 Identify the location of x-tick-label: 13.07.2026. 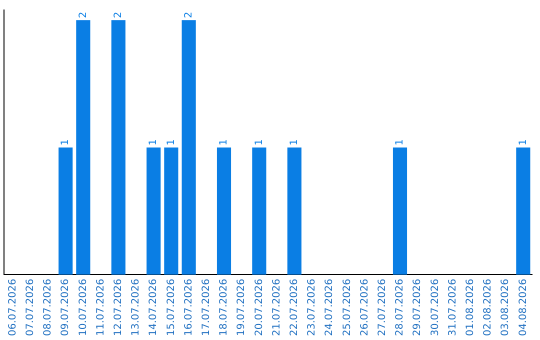
(136, 307).